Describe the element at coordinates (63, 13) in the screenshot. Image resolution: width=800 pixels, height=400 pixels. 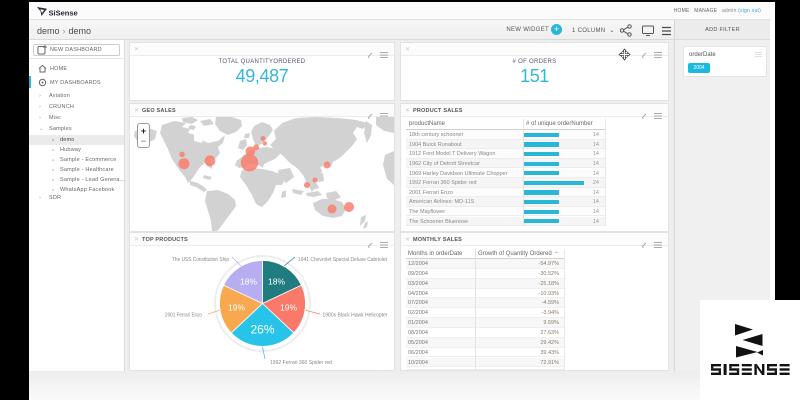
I see `svg-text: SiSense` at that location.